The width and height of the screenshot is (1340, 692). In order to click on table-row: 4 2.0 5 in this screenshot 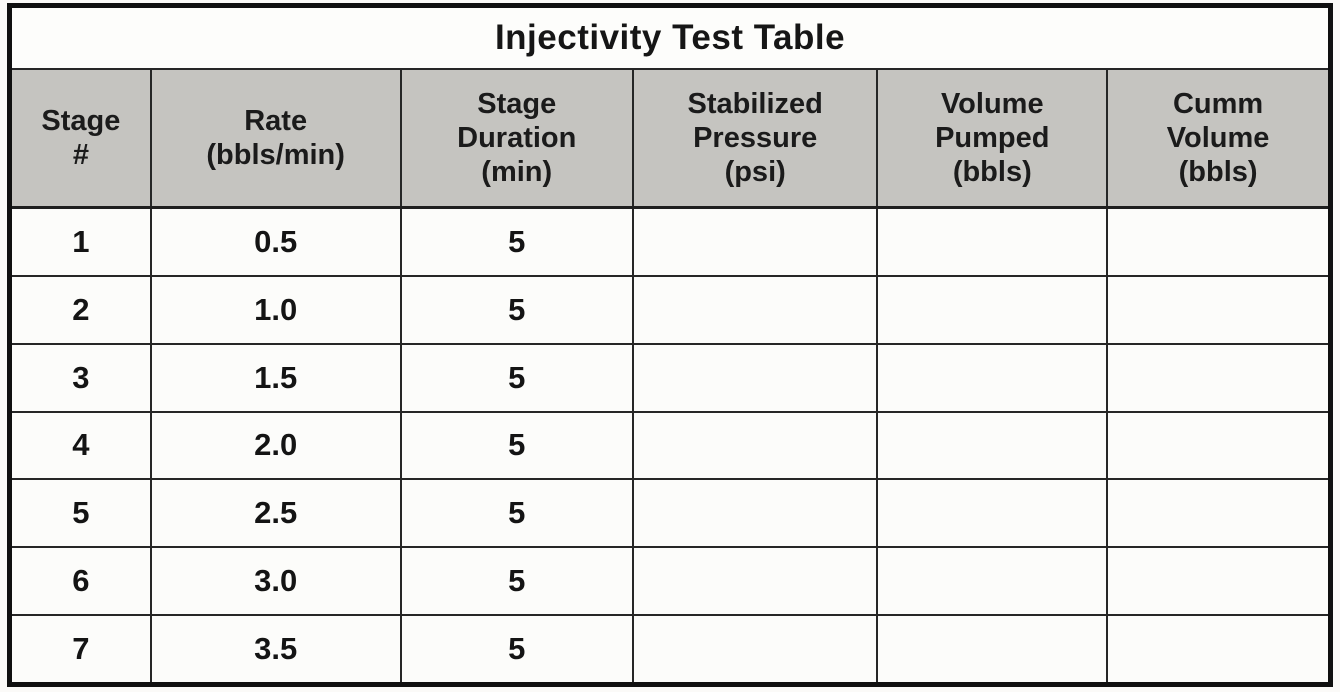, I will do `click(670, 445)`.